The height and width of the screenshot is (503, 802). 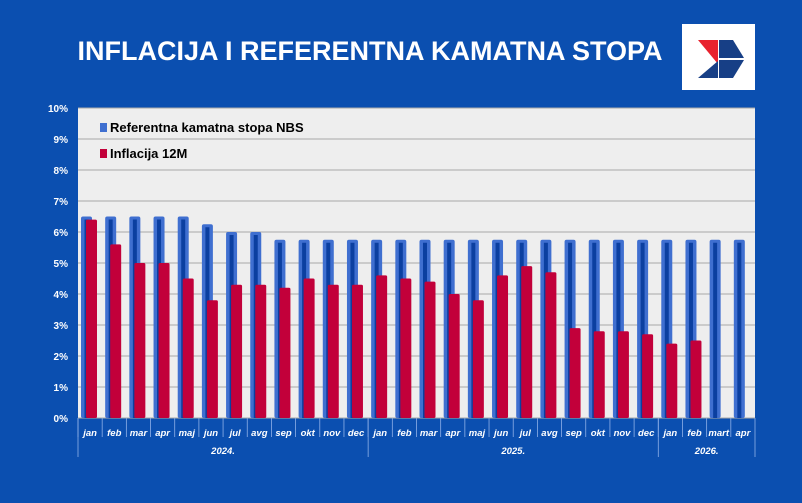 What do you see at coordinates (61, 264) in the screenshot?
I see `y-tick-label: 5%` at bounding box center [61, 264].